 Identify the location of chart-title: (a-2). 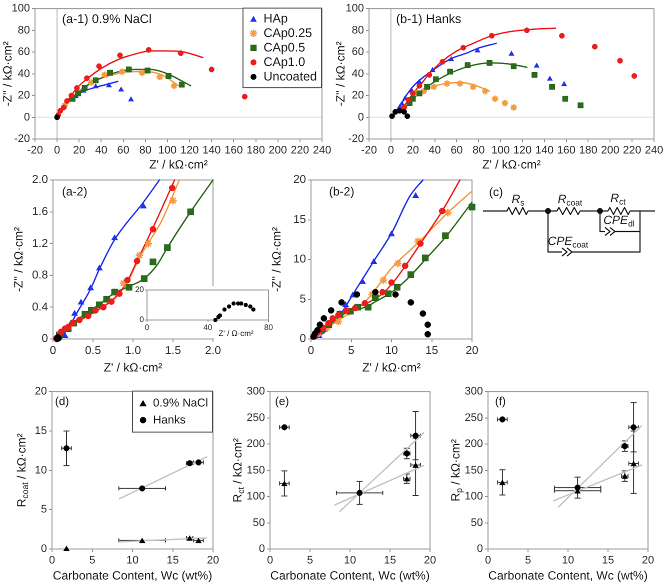
(75, 191).